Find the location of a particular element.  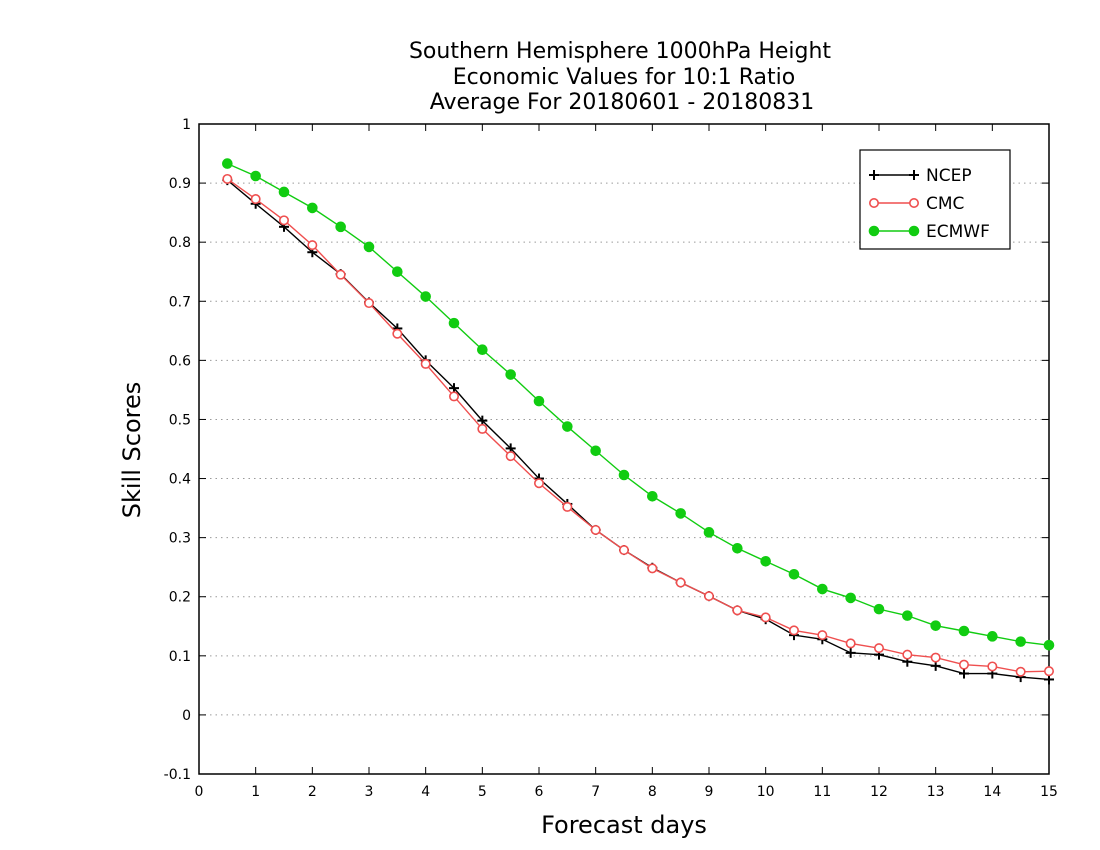

y-tick-label: 0.3 is located at coordinates (180, 539).